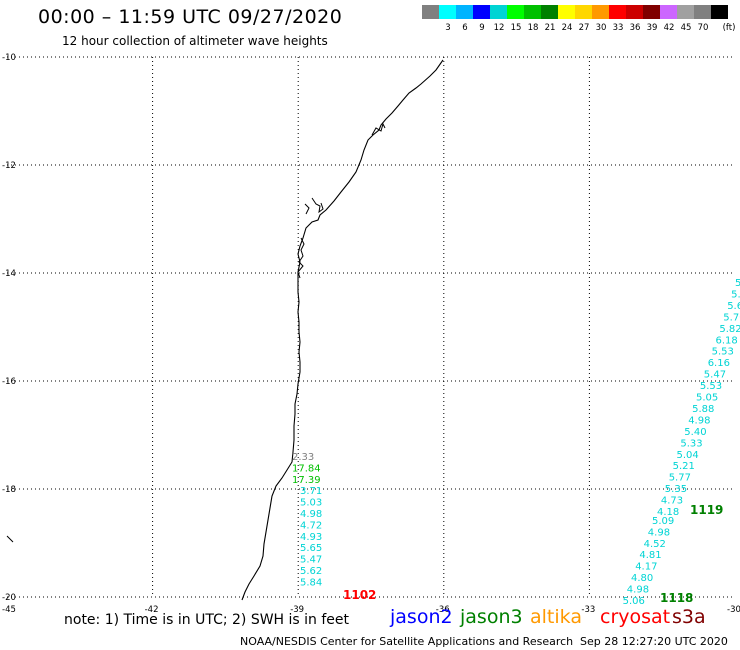 This screenshot has width=740, height=650. Describe the element at coordinates (499, 28) in the screenshot. I see `legend-label: 12` at that location.